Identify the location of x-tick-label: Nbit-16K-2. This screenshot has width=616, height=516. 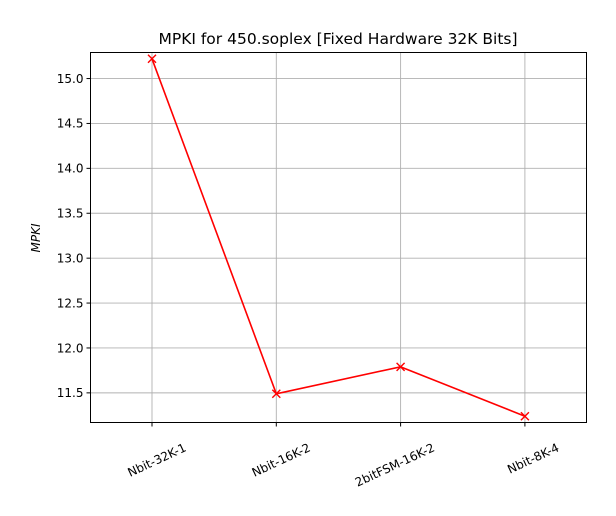
(281, 460).